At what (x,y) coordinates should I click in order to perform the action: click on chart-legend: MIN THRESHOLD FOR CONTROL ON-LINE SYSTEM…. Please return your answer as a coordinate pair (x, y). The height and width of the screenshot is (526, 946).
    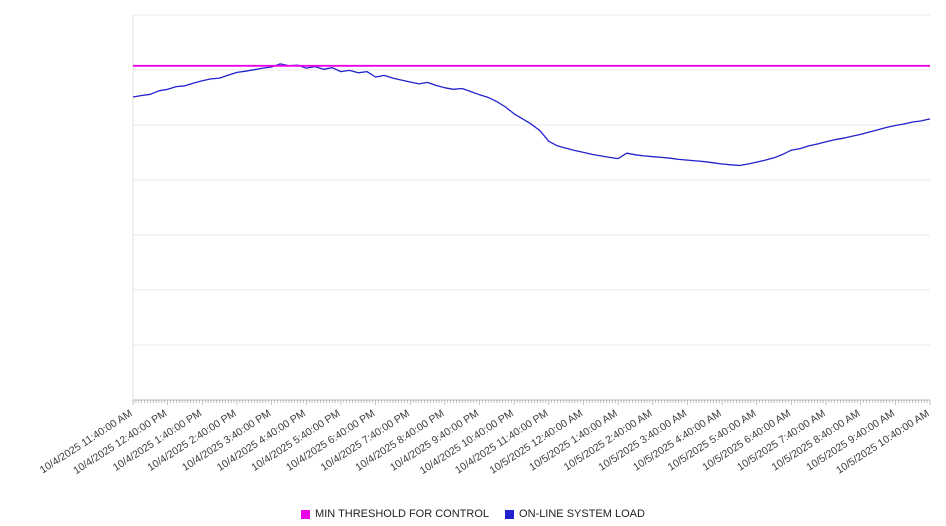
    Looking at the image, I should click on (473, 514).